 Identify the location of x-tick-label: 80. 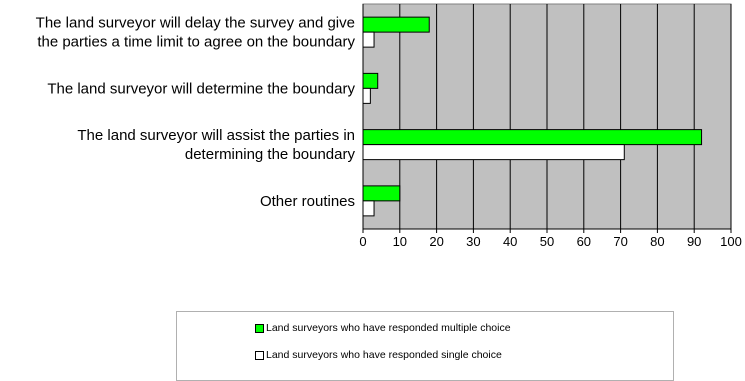
(657, 241).